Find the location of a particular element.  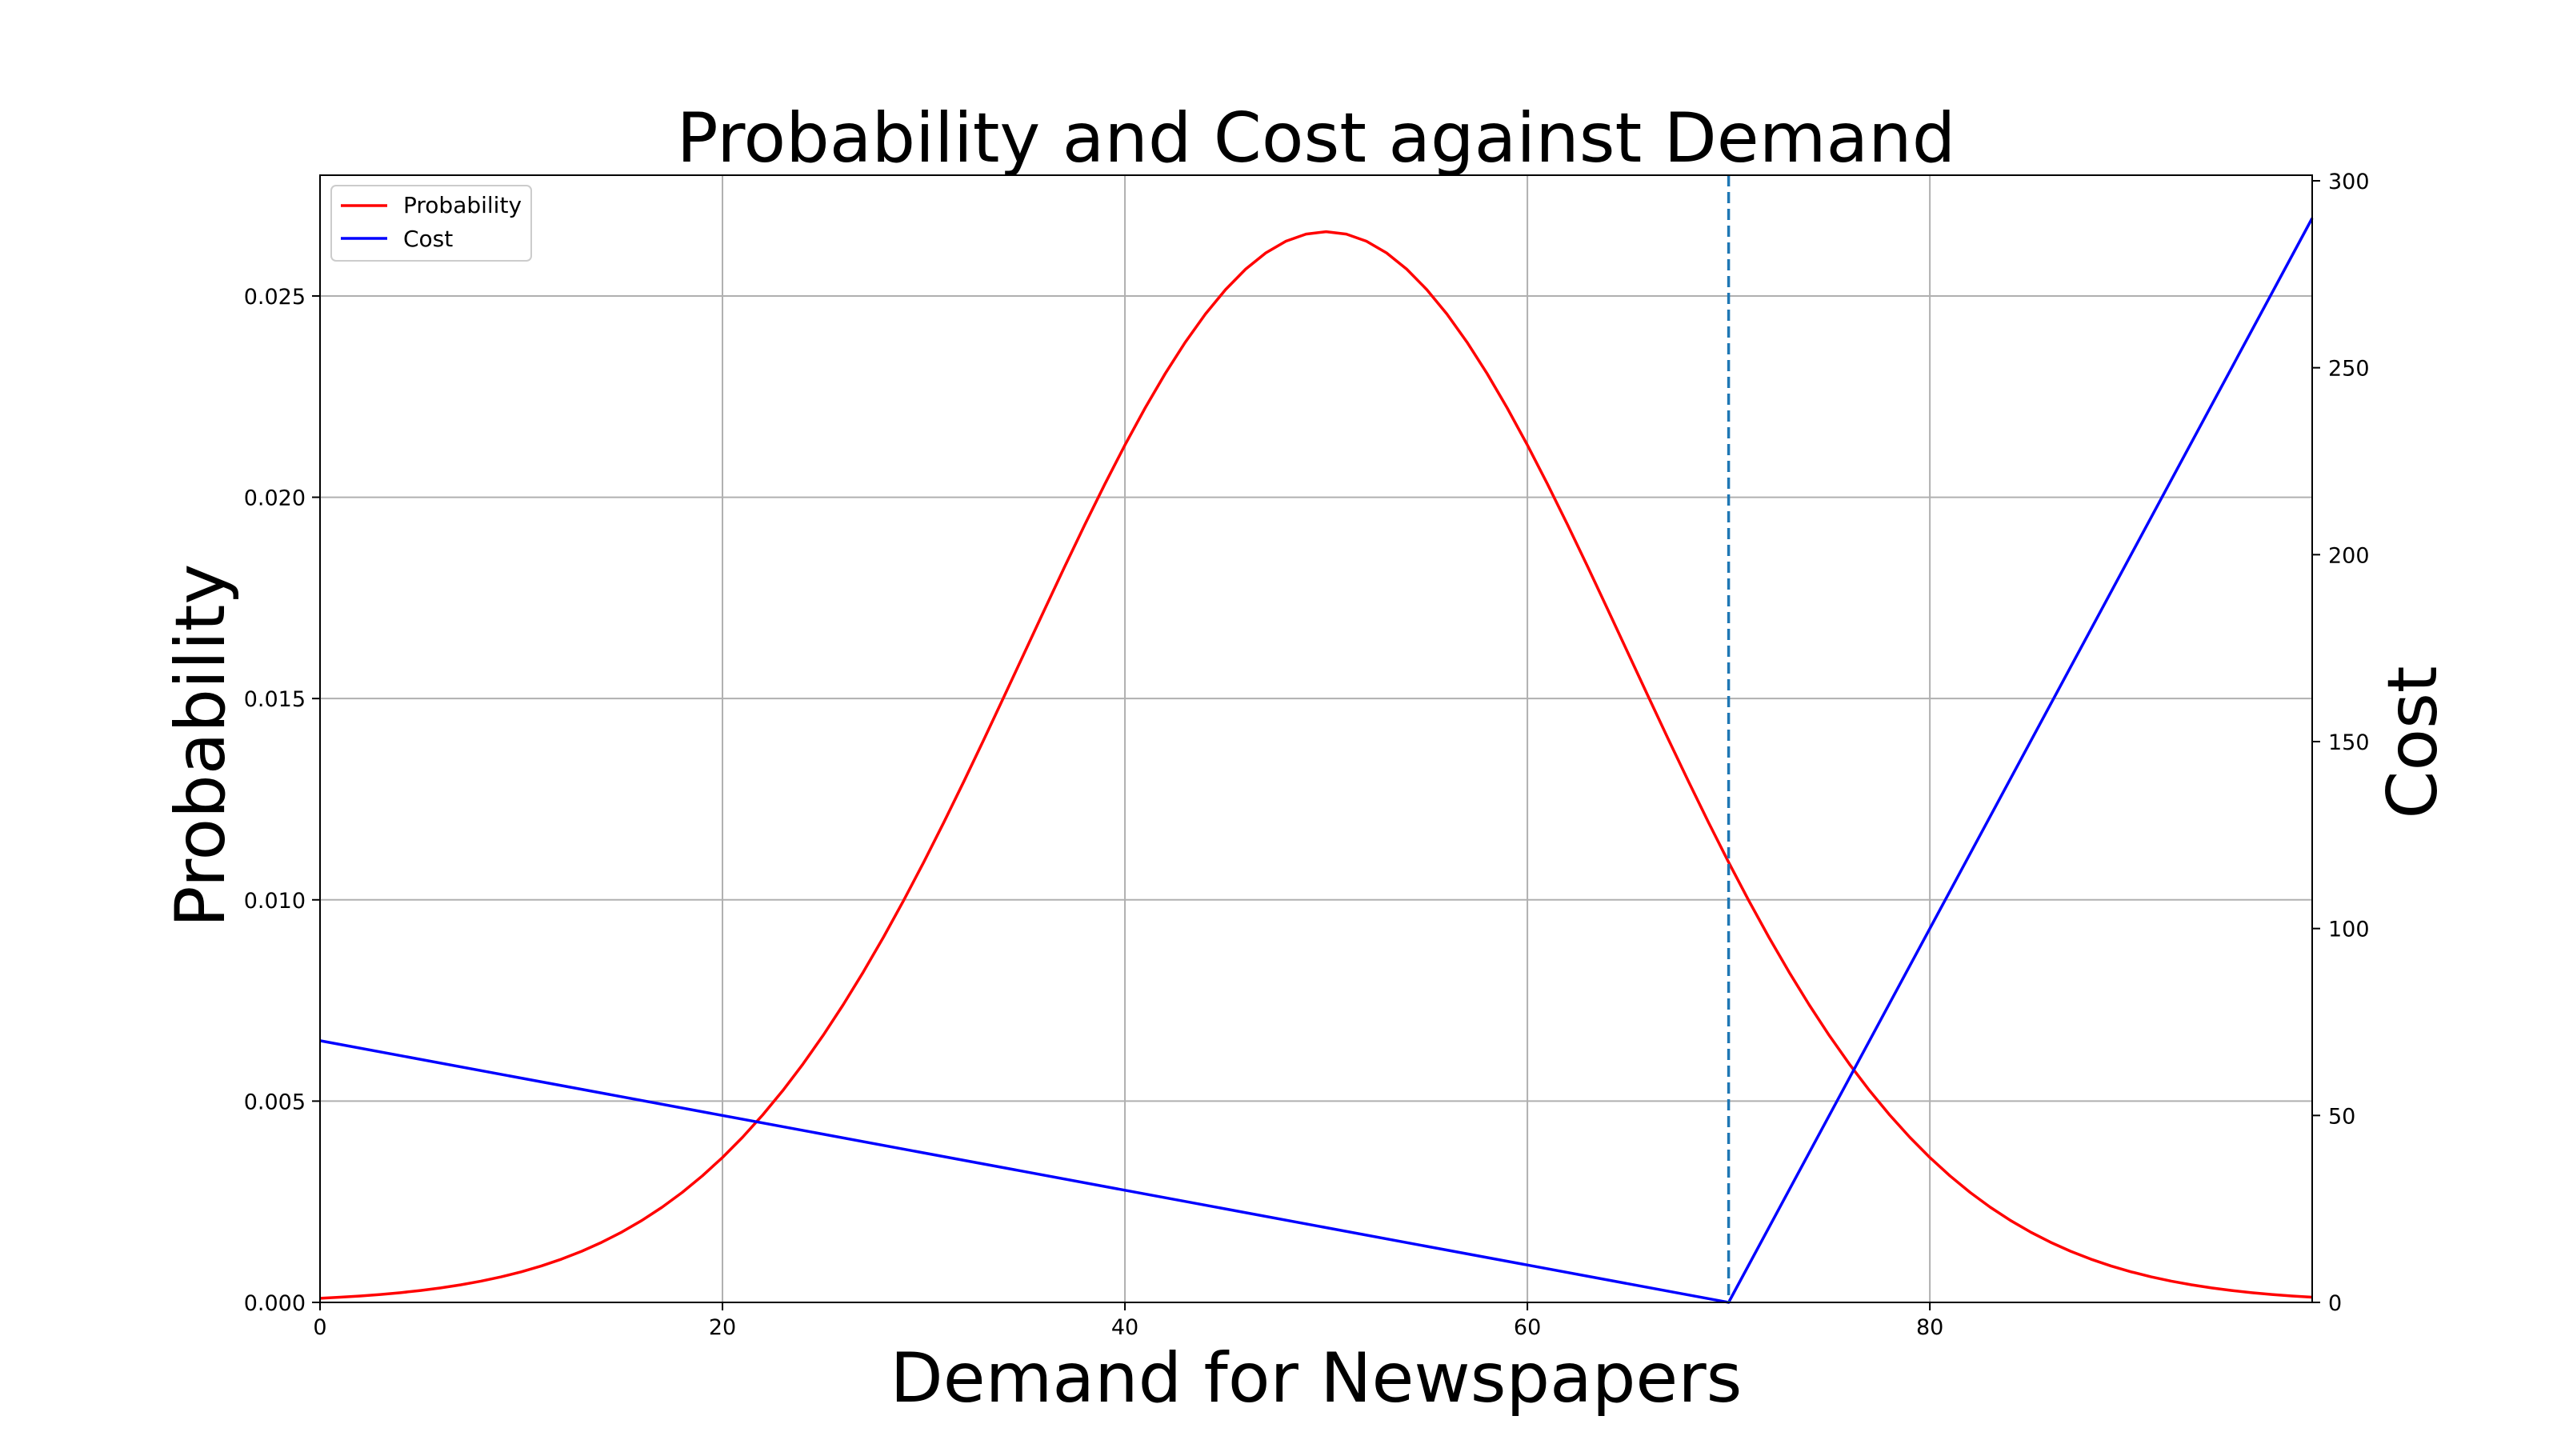

x-axis-title: Demand for Newspapers is located at coordinates (1317, 1378).